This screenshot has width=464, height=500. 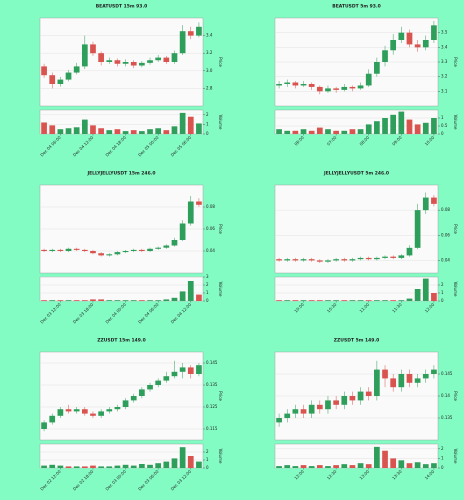 What do you see at coordinates (212, 406) in the screenshot?
I see `y-tick-label: 0.125` at bounding box center [212, 406].